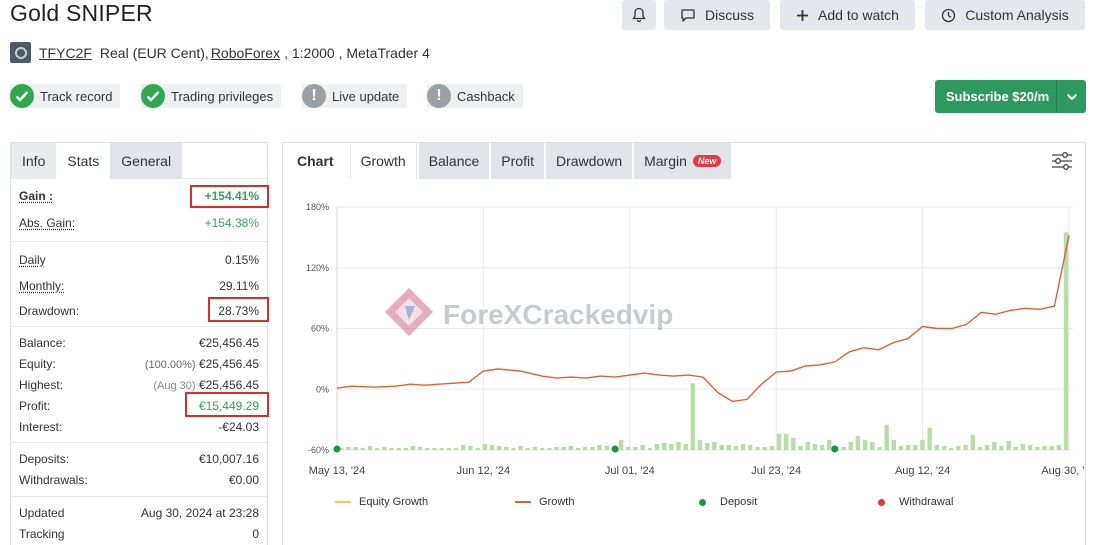 The height and width of the screenshot is (545, 1093). I want to click on stat-label: Equity:, so click(37, 363).